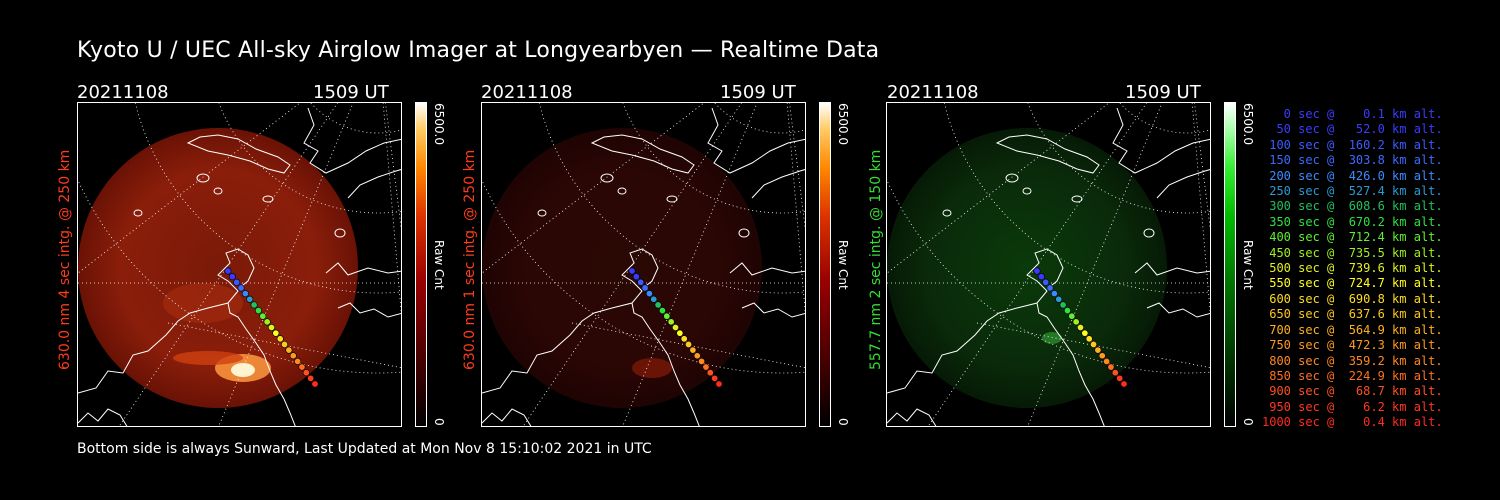 Image resolution: width=1500 pixels, height=500 pixels. I want to click on legend-item: 850 sec @ 224.9 km alt., so click(1352, 375).